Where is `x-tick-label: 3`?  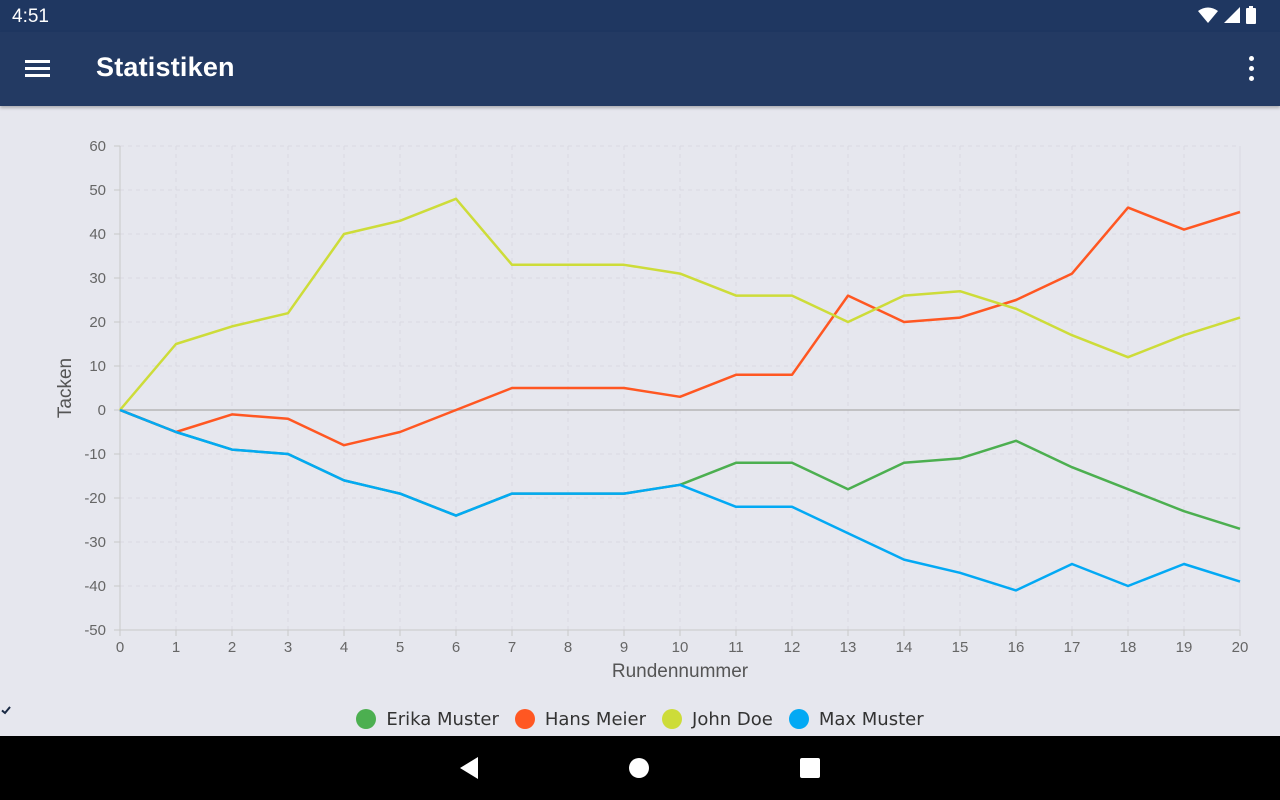
x-tick-label: 3 is located at coordinates (288, 647).